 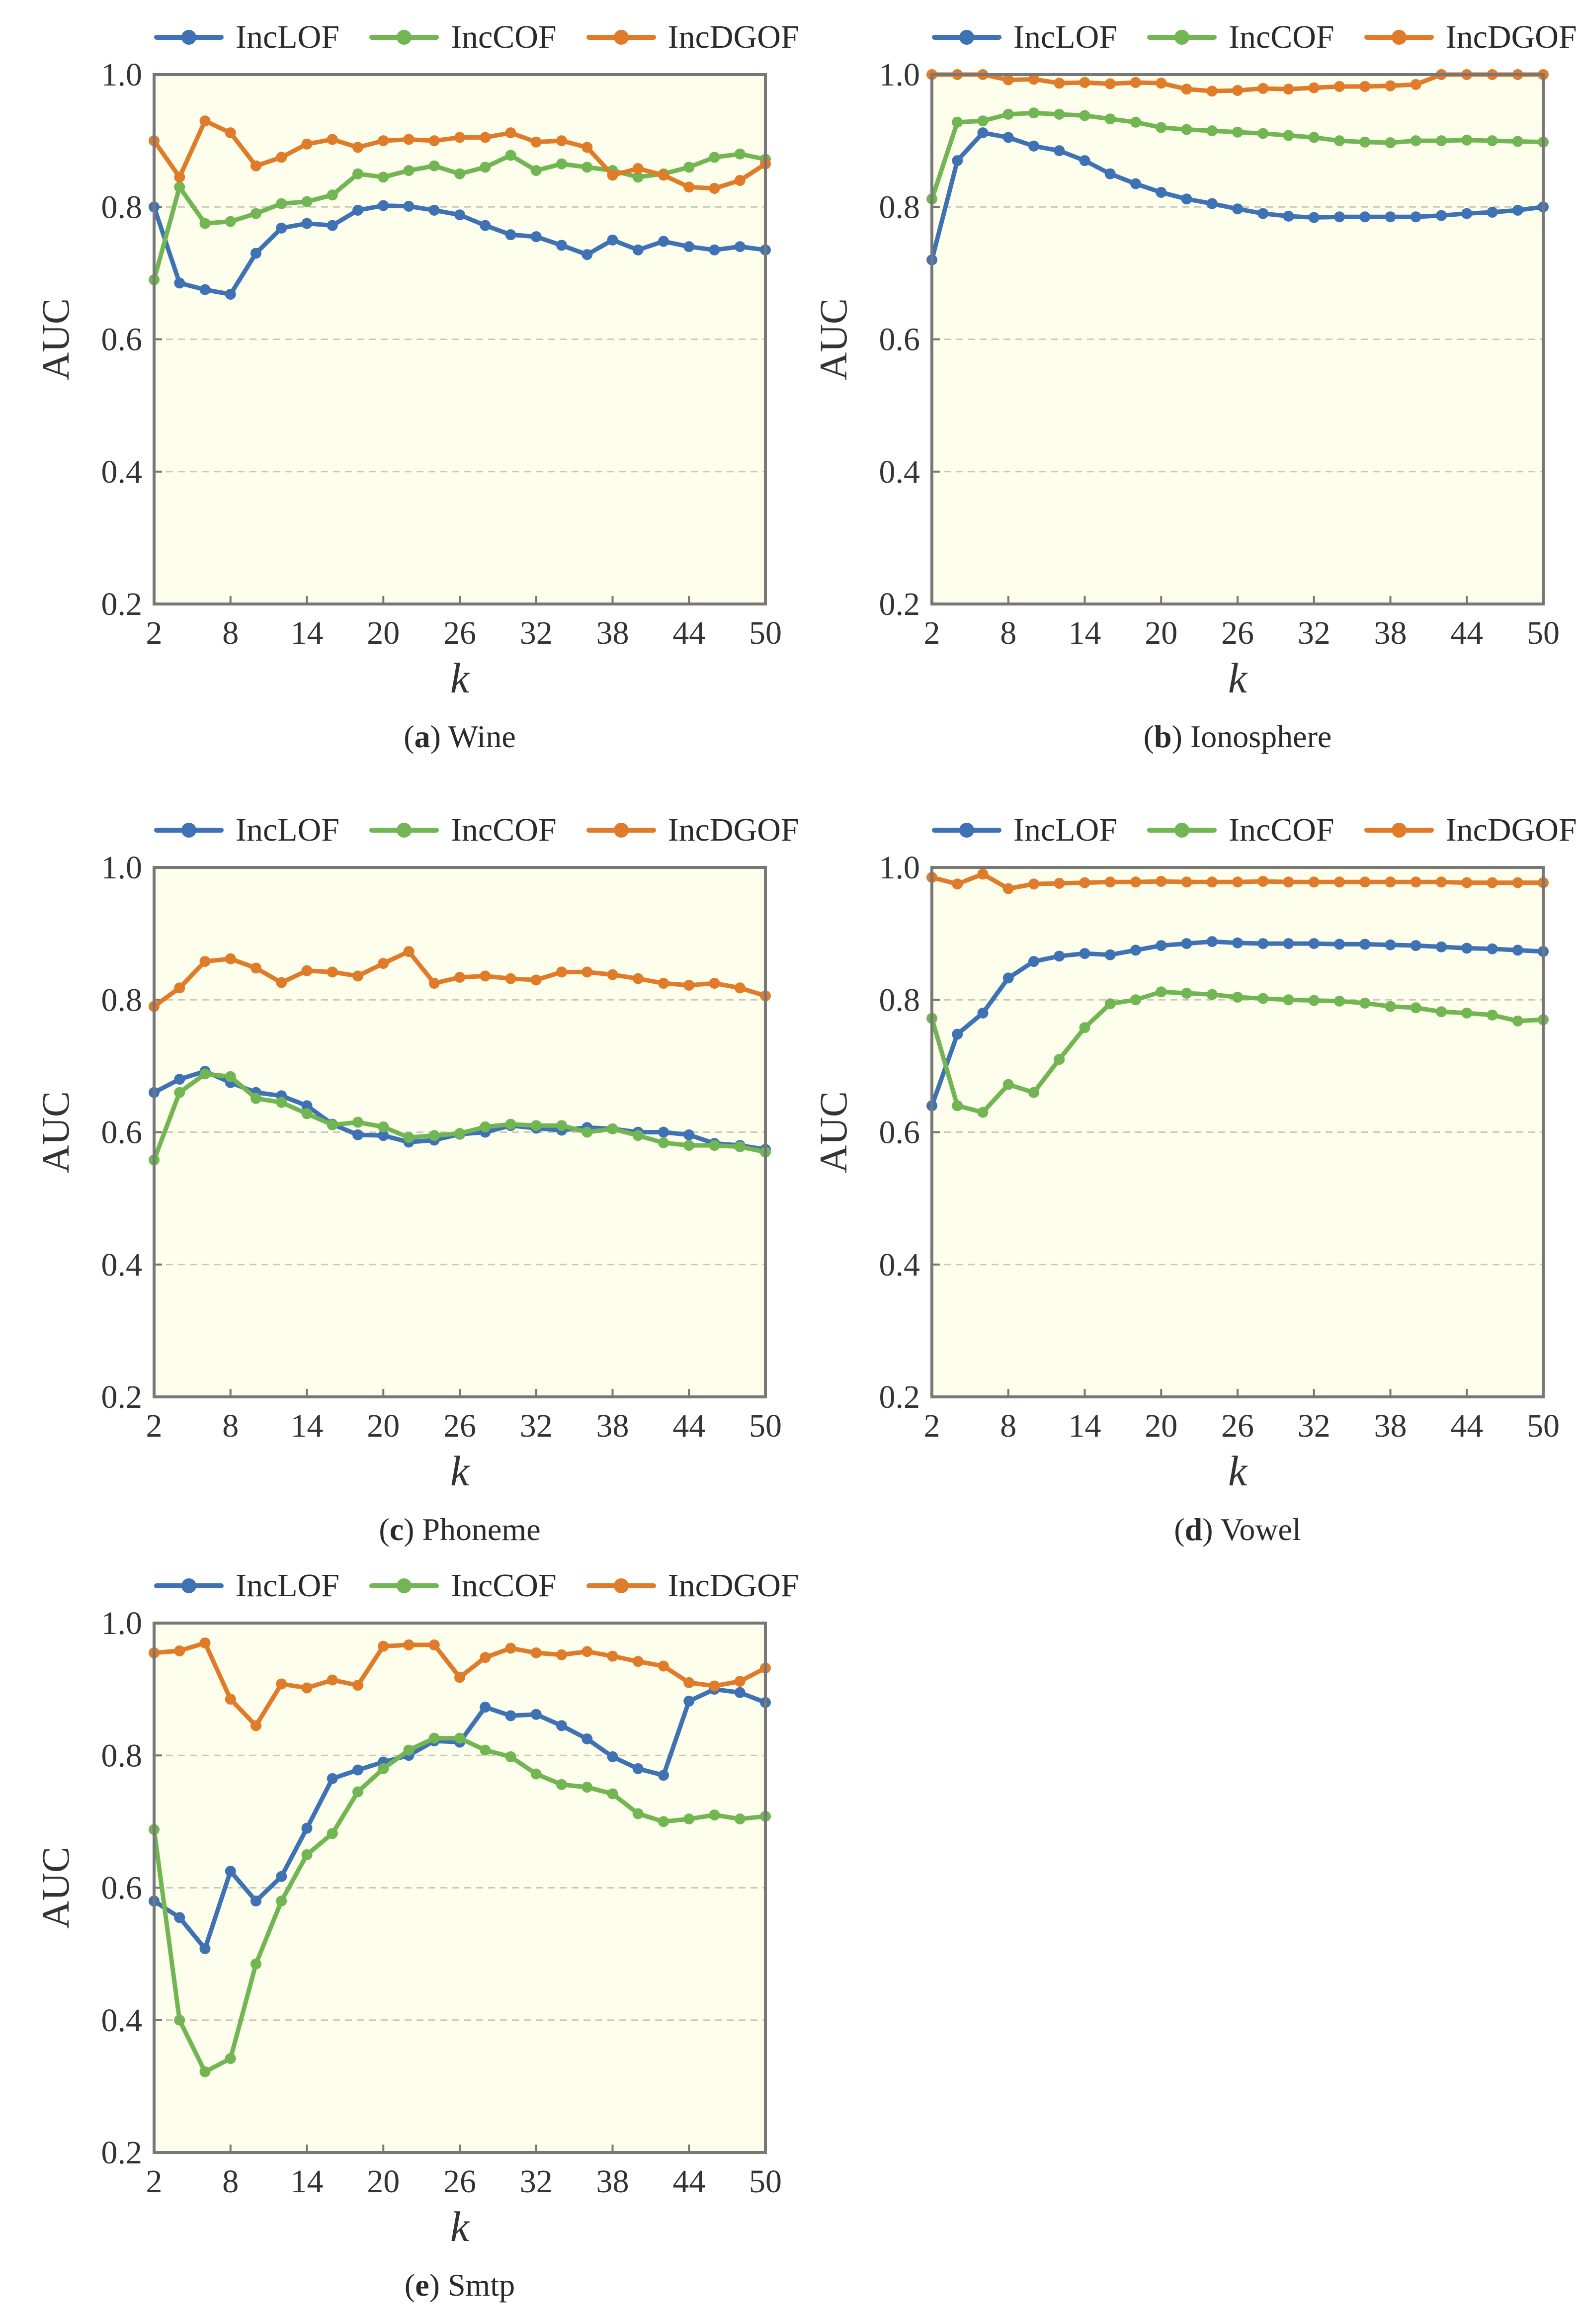 I want to click on dataset-name: Vowel, so click(x=1261, y=1529).